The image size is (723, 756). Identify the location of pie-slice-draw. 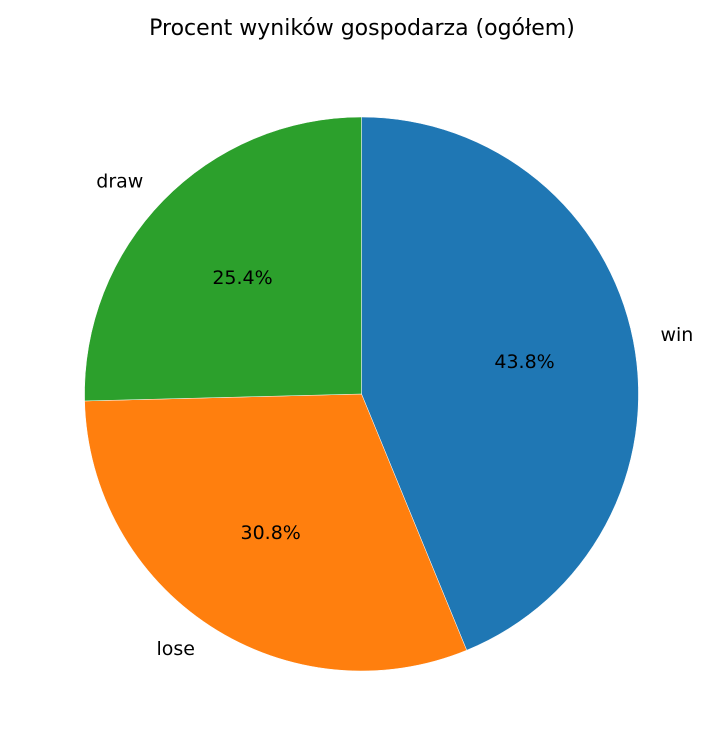
(223, 259).